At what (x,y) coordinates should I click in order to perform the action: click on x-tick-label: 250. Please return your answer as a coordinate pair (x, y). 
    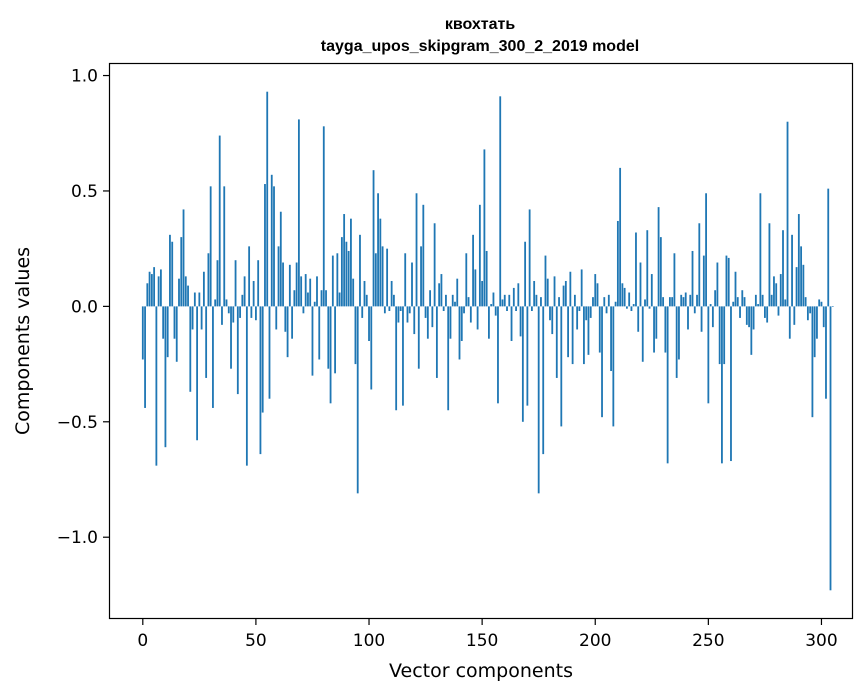
    Looking at the image, I should click on (708, 641).